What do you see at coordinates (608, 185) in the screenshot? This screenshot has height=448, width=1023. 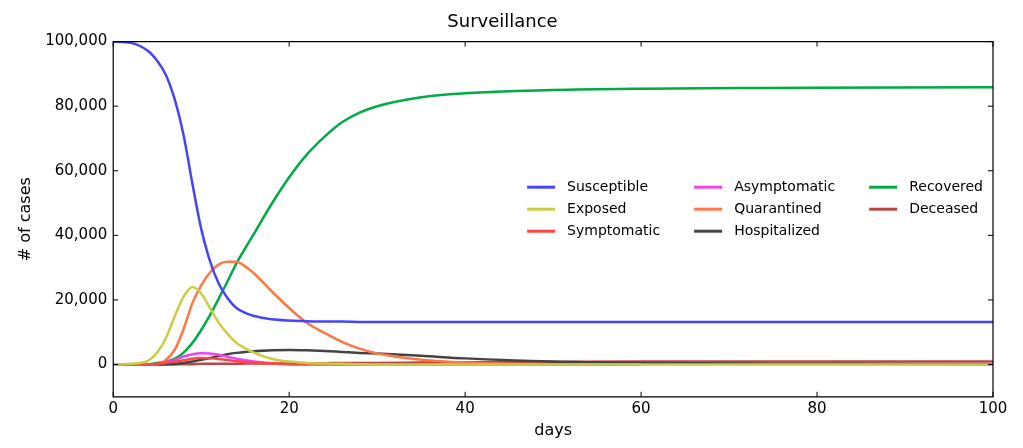 I see `legend-label: Susceptible` at bounding box center [608, 185].